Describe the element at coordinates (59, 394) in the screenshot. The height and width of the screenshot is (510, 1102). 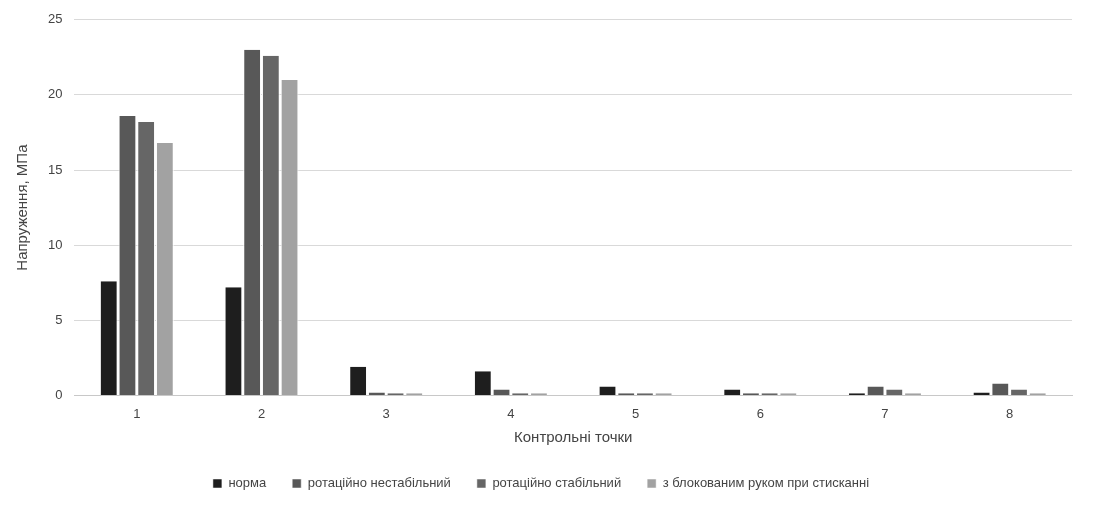
I see `y-tick-label: 0` at that location.